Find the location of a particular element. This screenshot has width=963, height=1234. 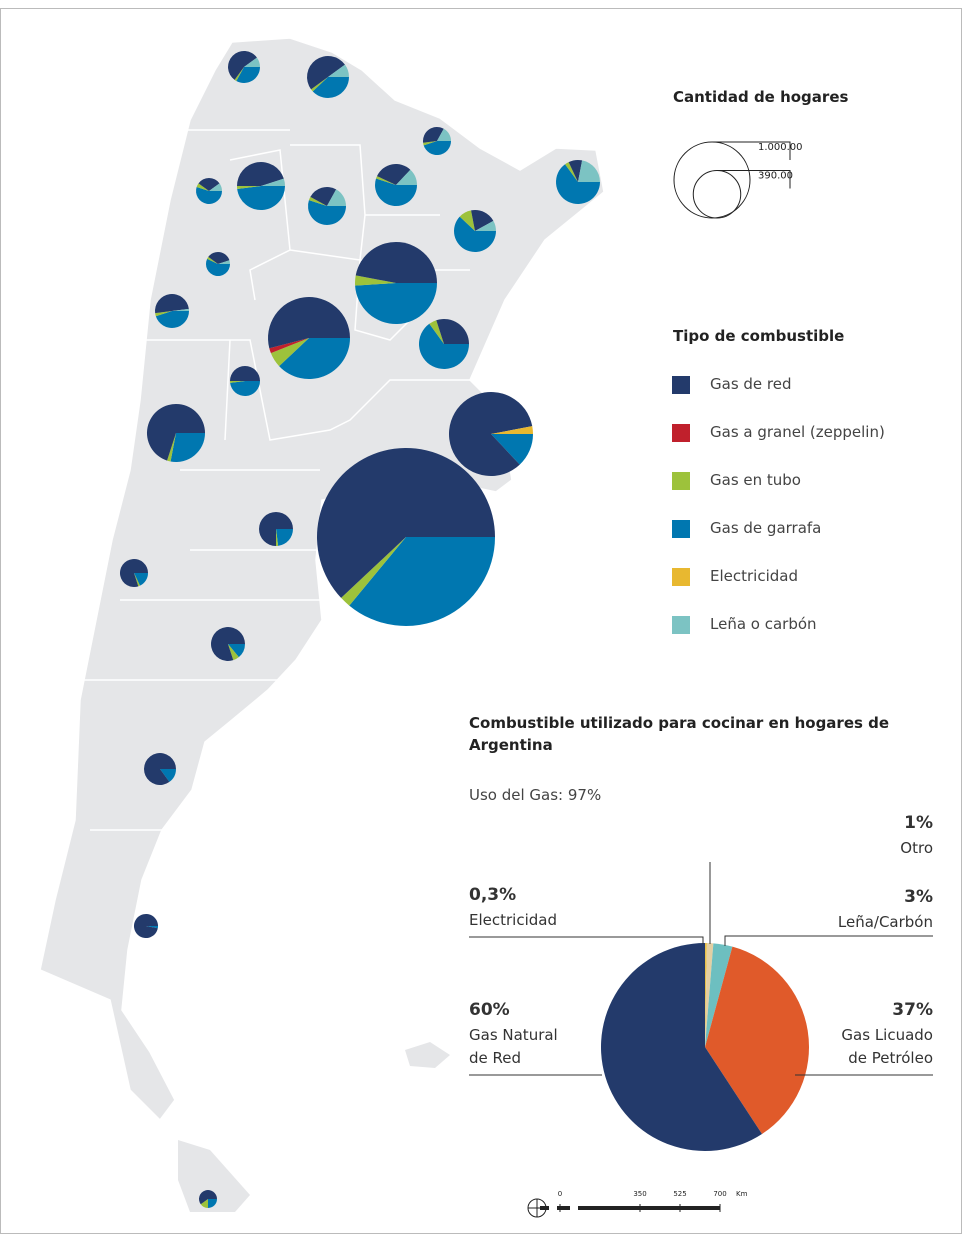

scale-label: 0 is located at coordinates (560, 1194).